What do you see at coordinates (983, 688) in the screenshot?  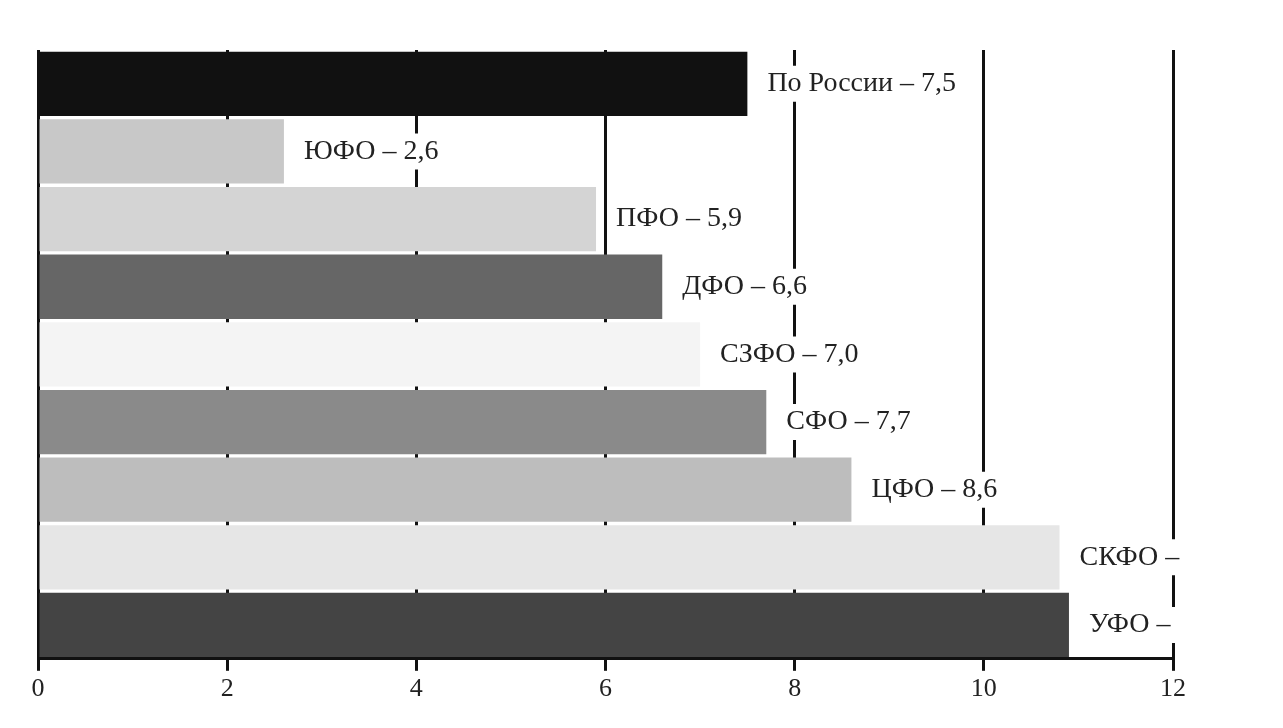 I see `x-tick-label: 10` at bounding box center [983, 688].